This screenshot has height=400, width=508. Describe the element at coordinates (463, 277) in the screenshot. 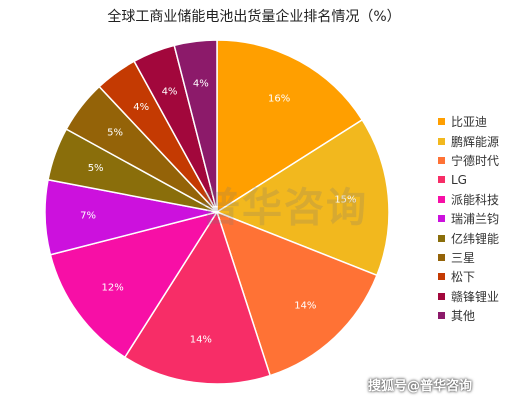

I see `legend-label: 松下` at that location.